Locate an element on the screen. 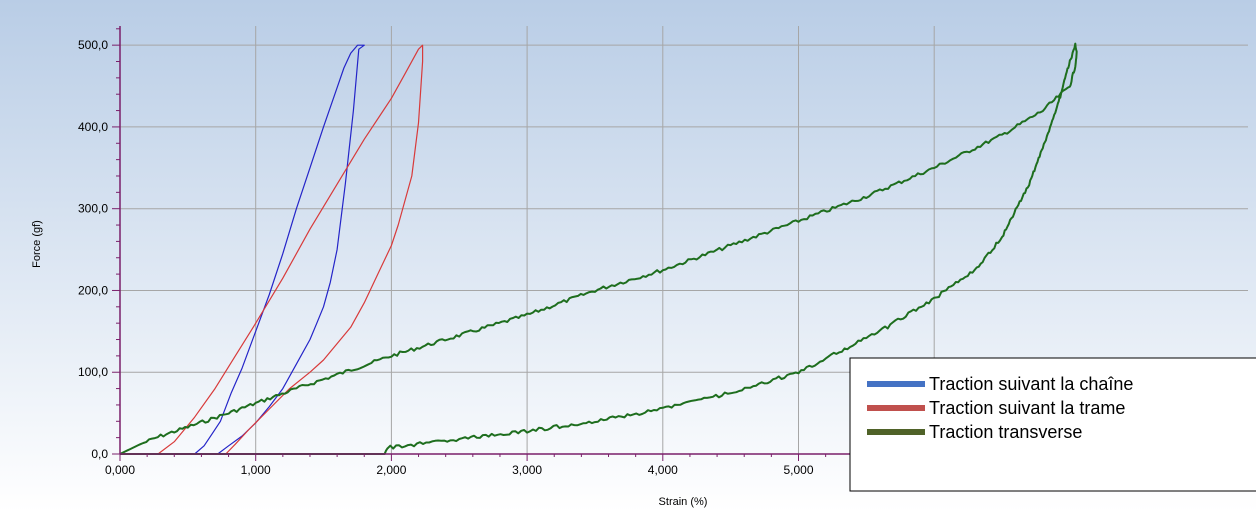 The height and width of the screenshot is (512, 1256). y-tick-label: 300,0 is located at coordinates (93, 209).